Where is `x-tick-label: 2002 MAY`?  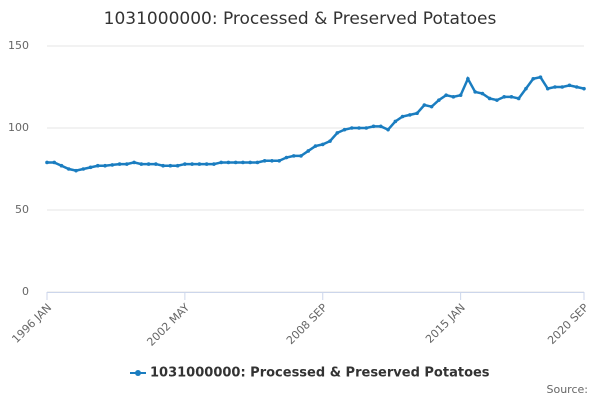
x-tick-label: 2002 MAY is located at coordinates (168, 325).